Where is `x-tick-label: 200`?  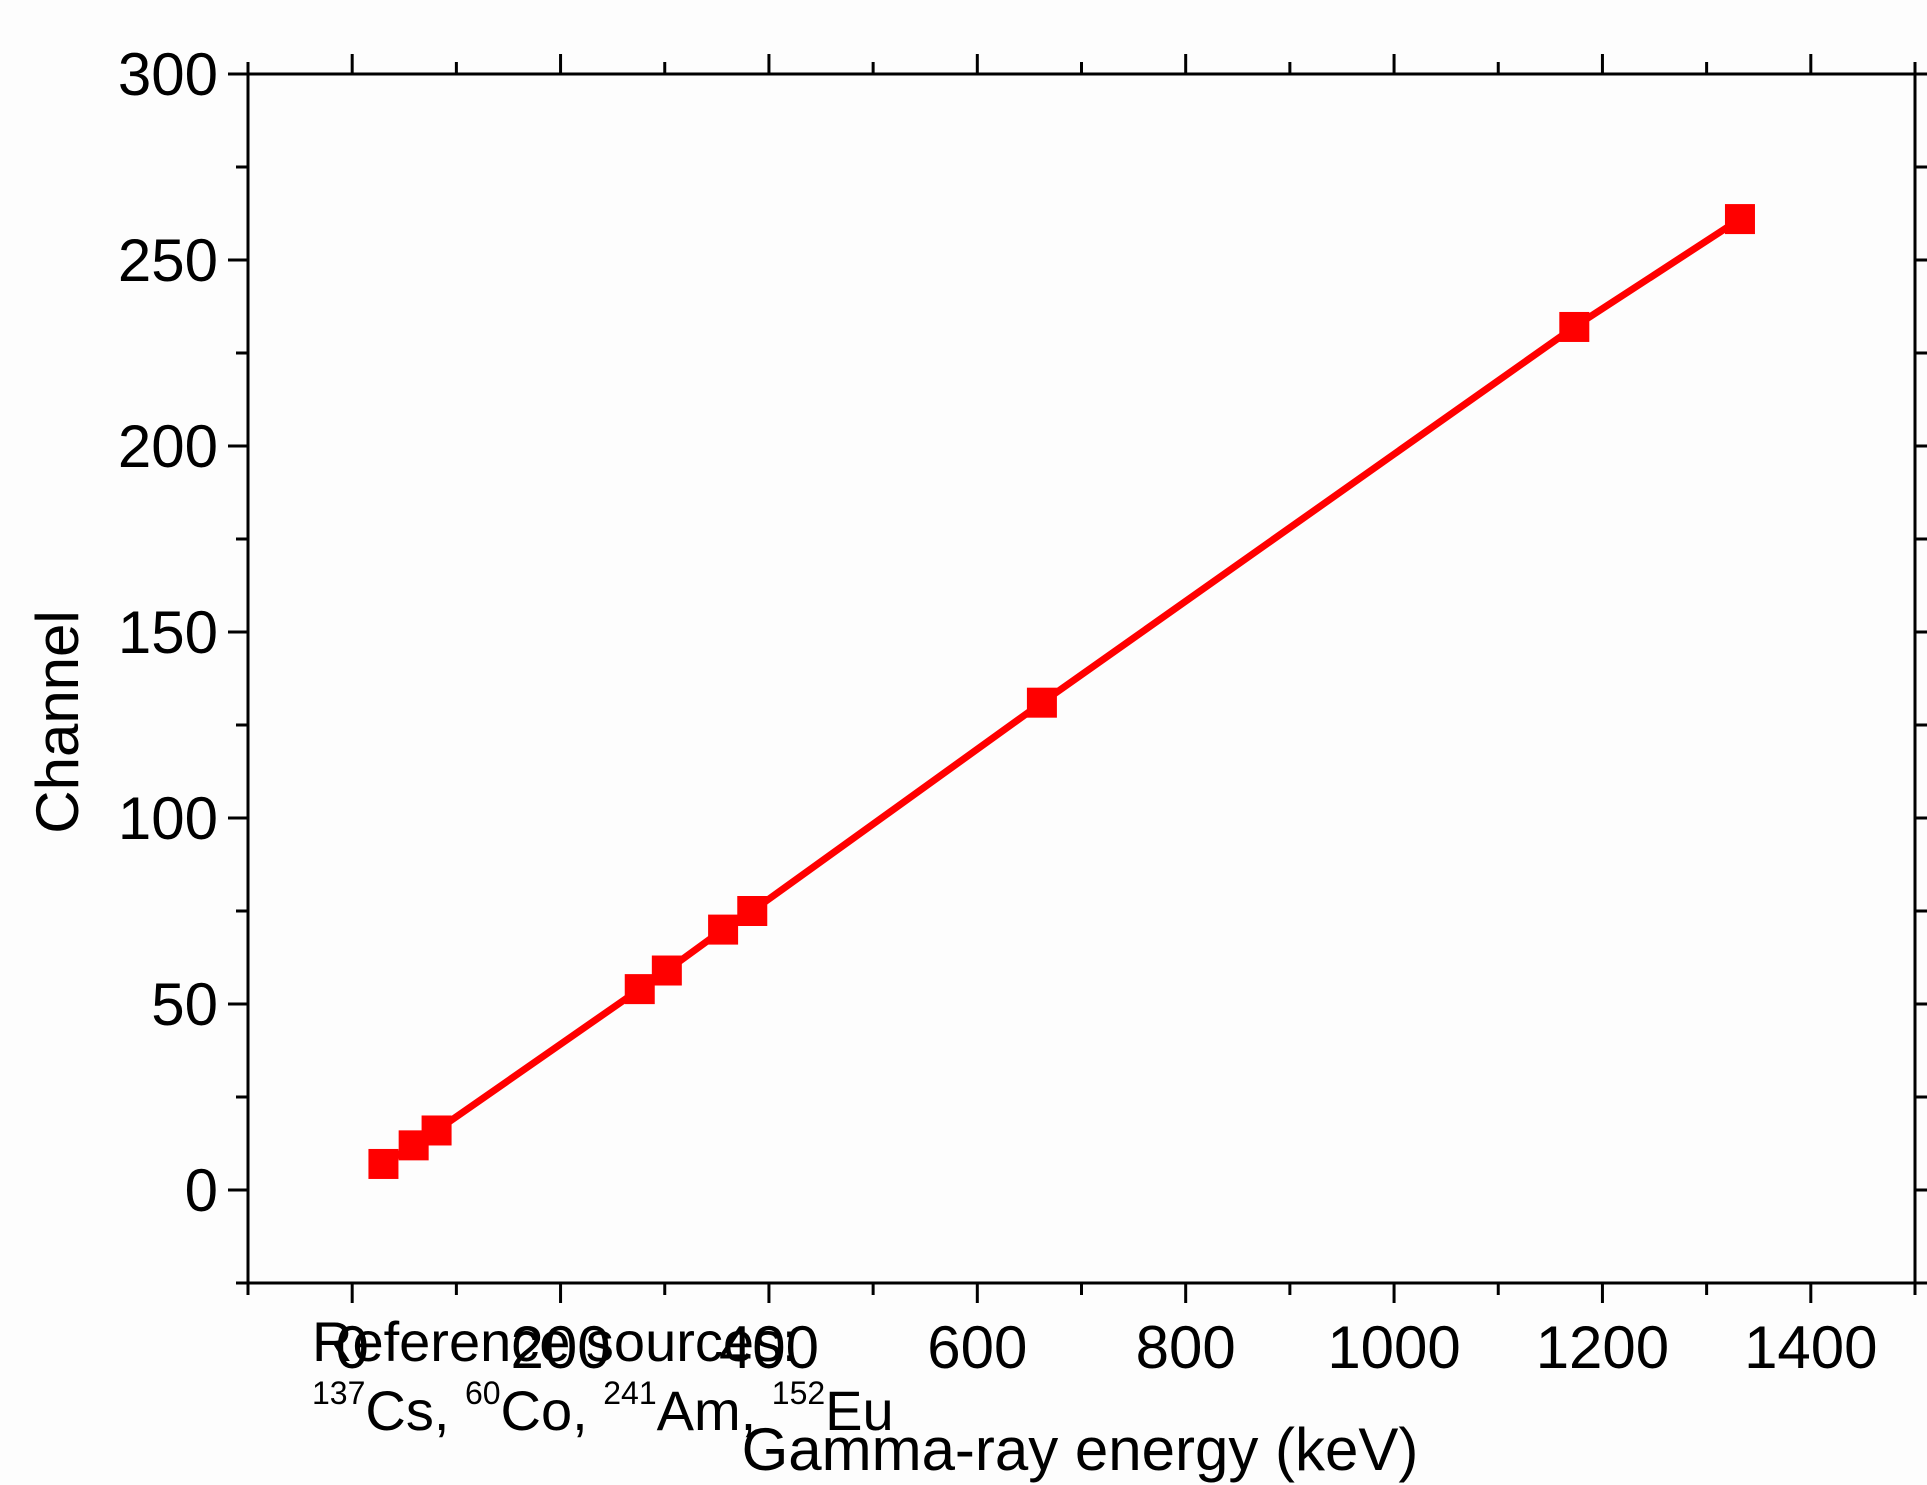
x-tick-label: 200 is located at coordinates (561, 1347).